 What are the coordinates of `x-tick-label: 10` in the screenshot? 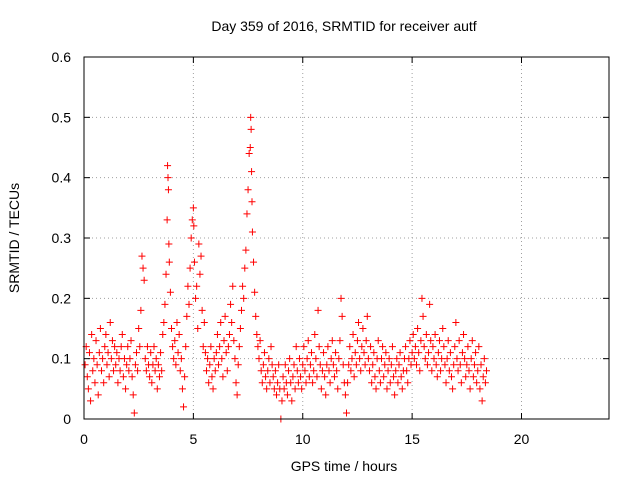 It's located at (303, 439).